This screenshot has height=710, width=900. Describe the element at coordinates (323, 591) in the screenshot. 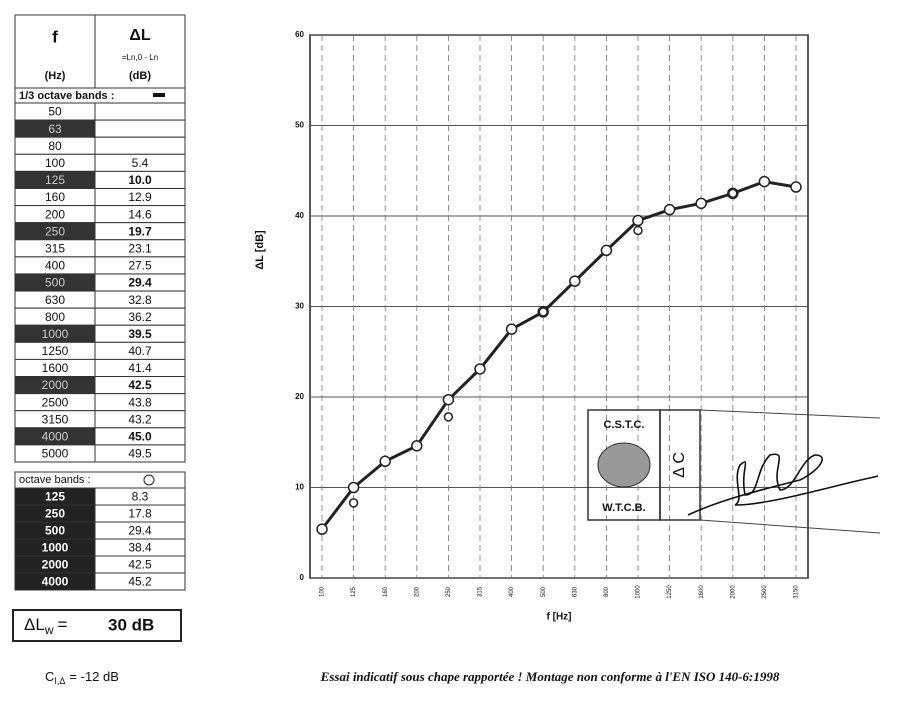

I see `x-tick-label: 100` at that location.